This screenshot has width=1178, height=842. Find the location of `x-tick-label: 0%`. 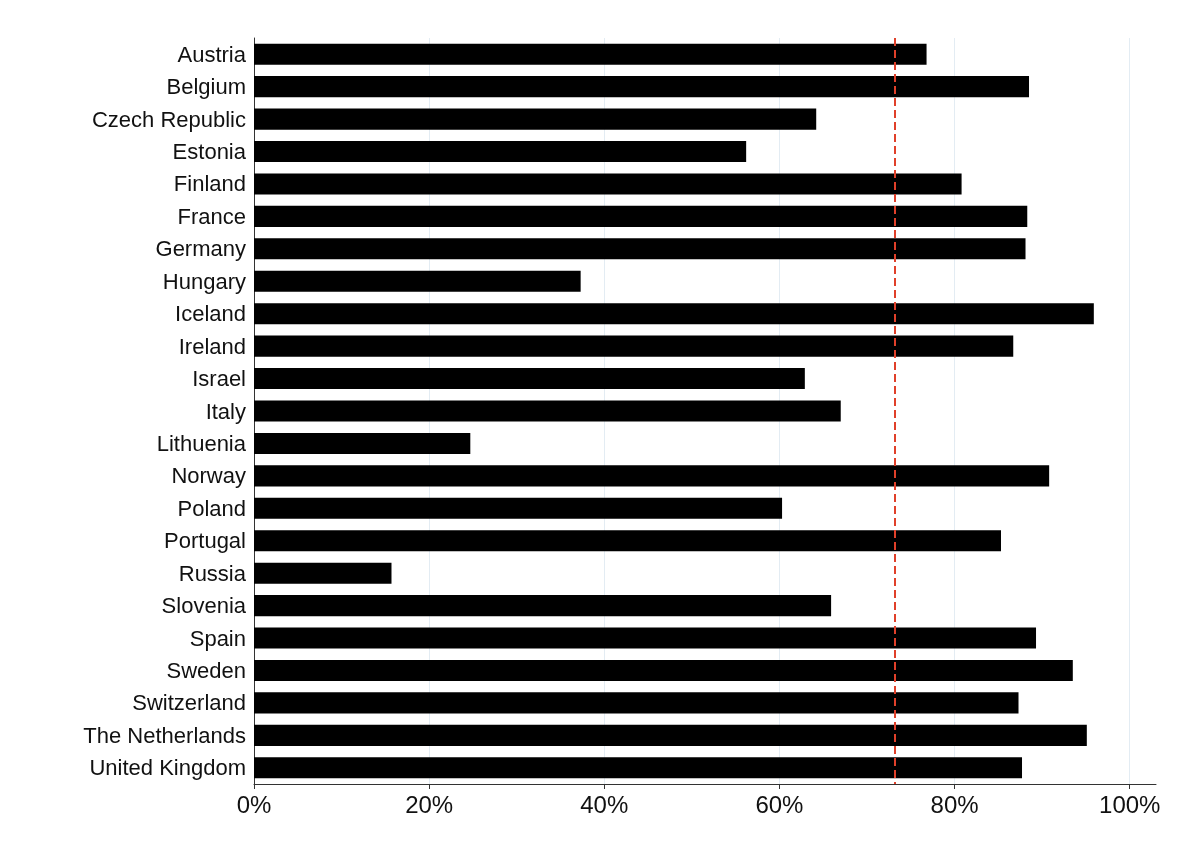

x-tick-label: 0% is located at coordinates (254, 804).